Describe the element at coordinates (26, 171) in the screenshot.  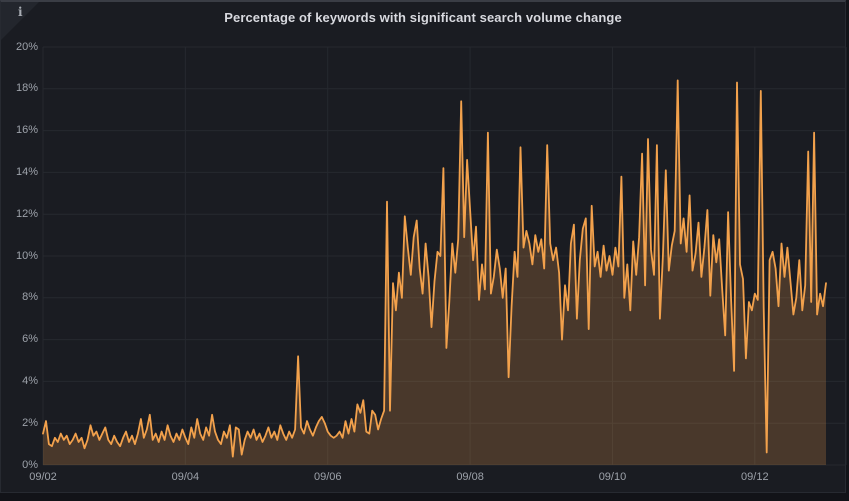
I see `y-tick-label: 14%` at that location.